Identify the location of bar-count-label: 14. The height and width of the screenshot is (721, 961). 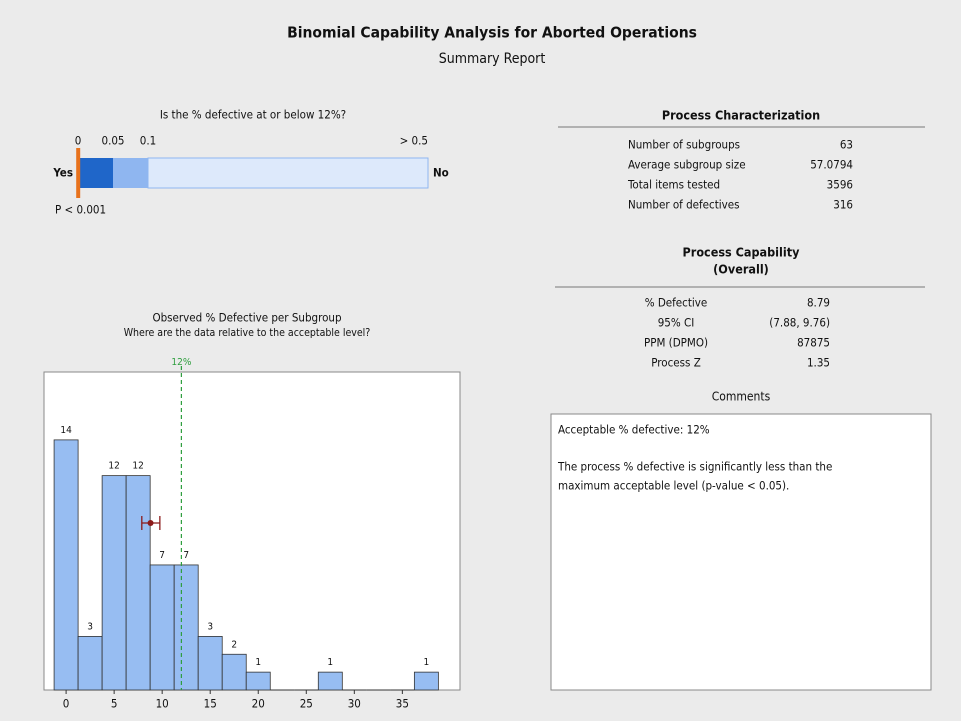
(66, 430).